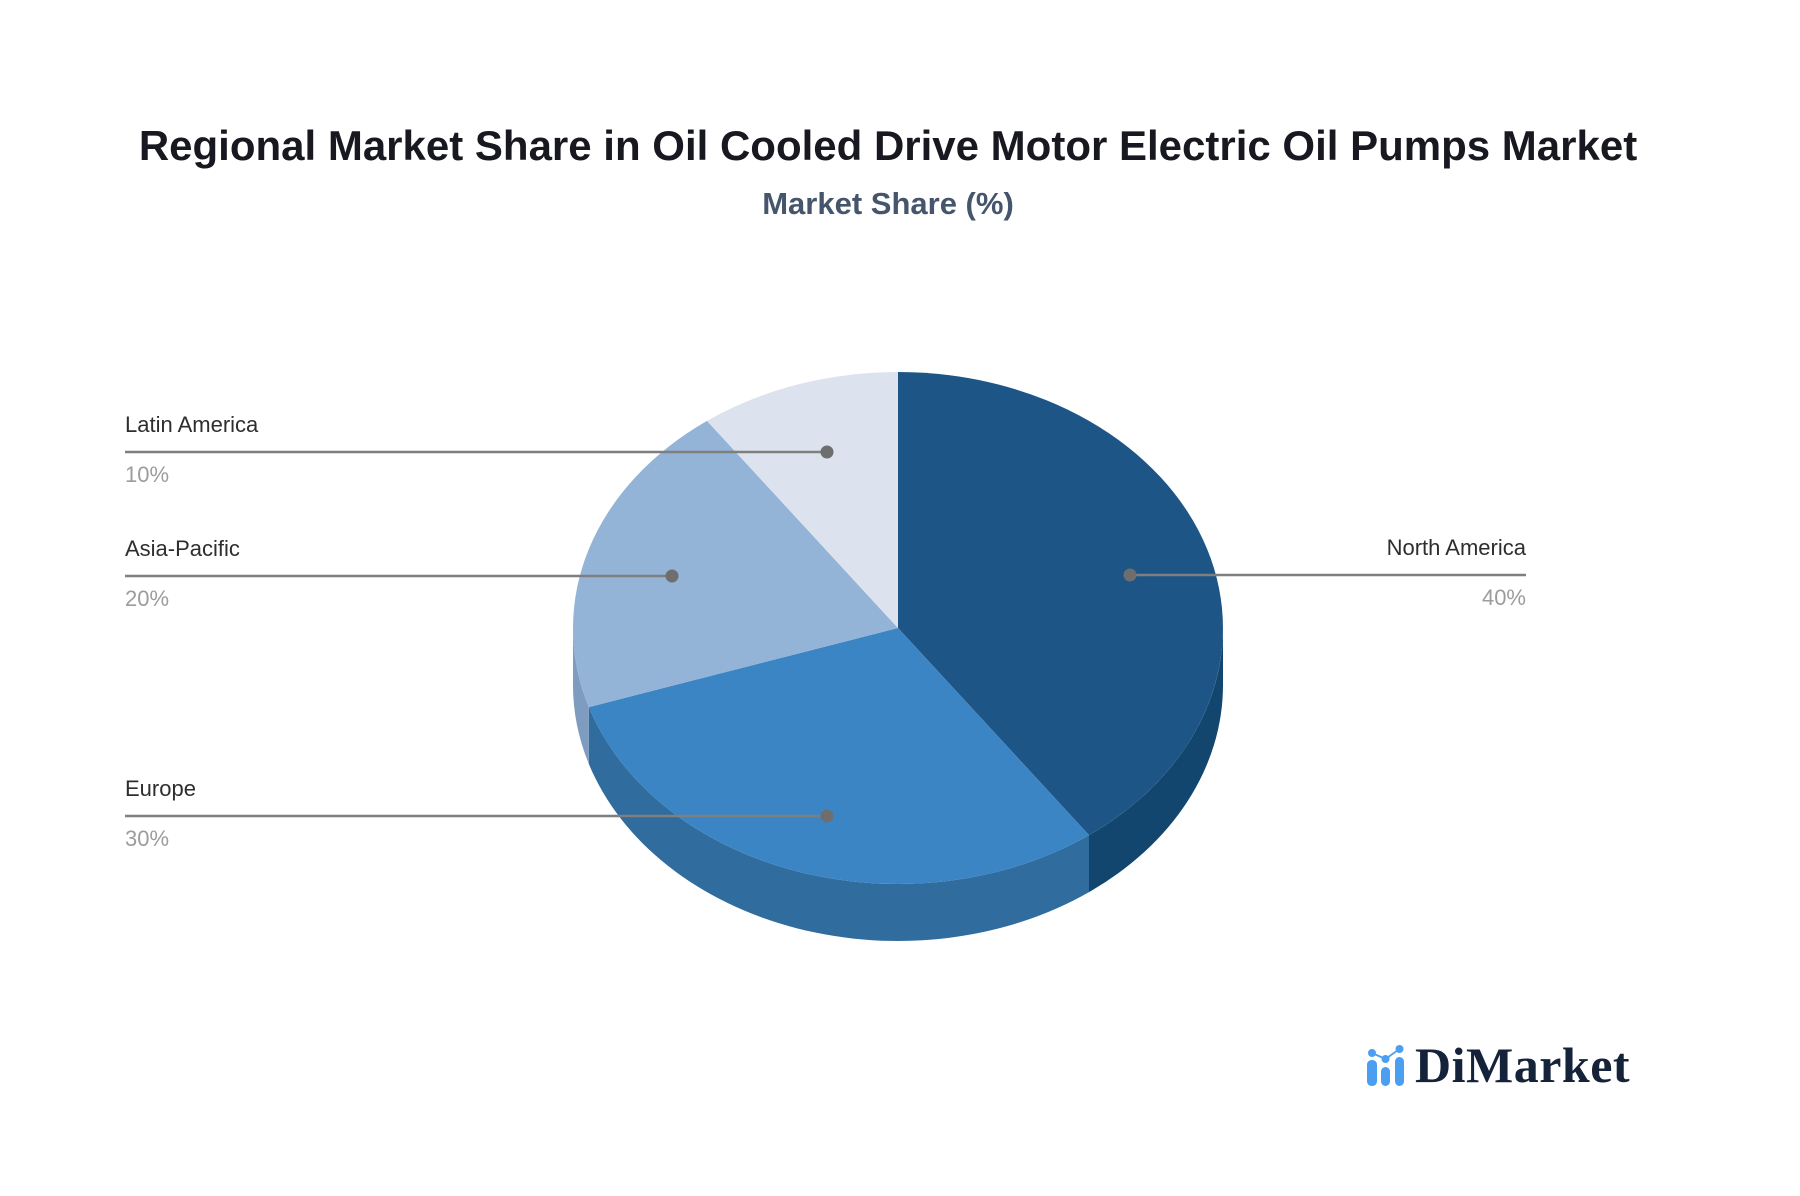 The height and width of the screenshot is (1196, 1800). What do you see at coordinates (160, 788) in the screenshot?
I see `callout-label-europe: Europe` at bounding box center [160, 788].